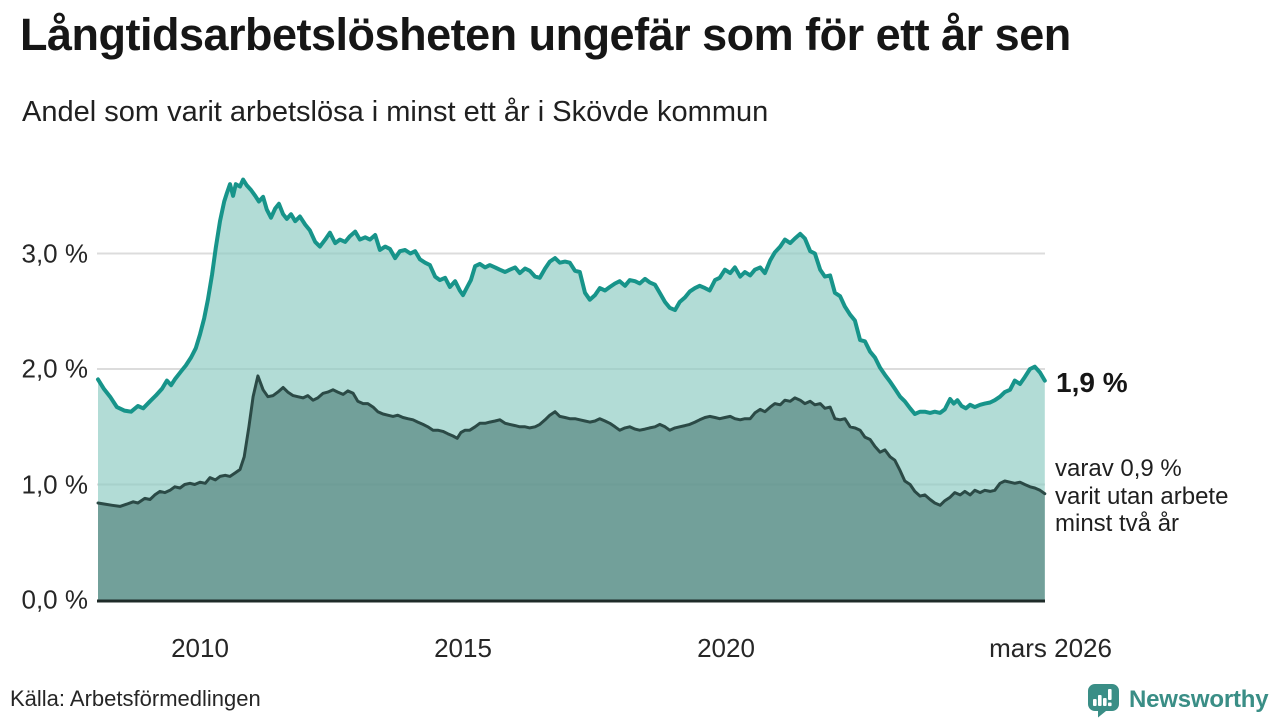  What do you see at coordinates (726, 648) in the screenshot?
I see `x-axis-label: 2020` at bounding box center [726, 648].